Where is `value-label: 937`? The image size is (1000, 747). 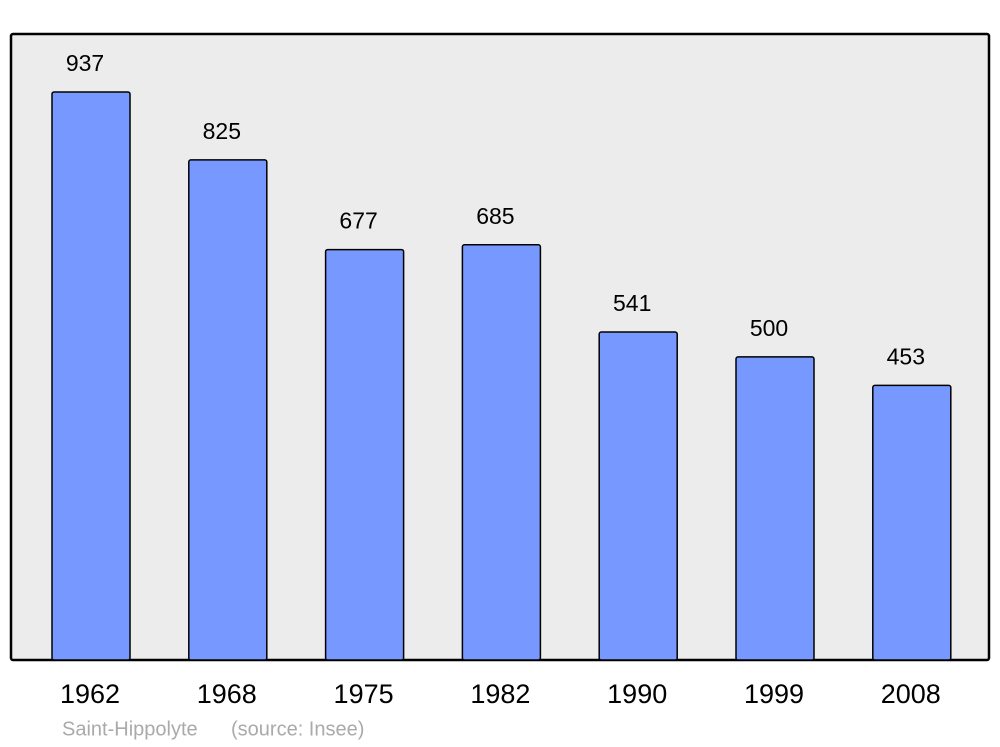 value-label: 937 is located at coordinates (85, 63).